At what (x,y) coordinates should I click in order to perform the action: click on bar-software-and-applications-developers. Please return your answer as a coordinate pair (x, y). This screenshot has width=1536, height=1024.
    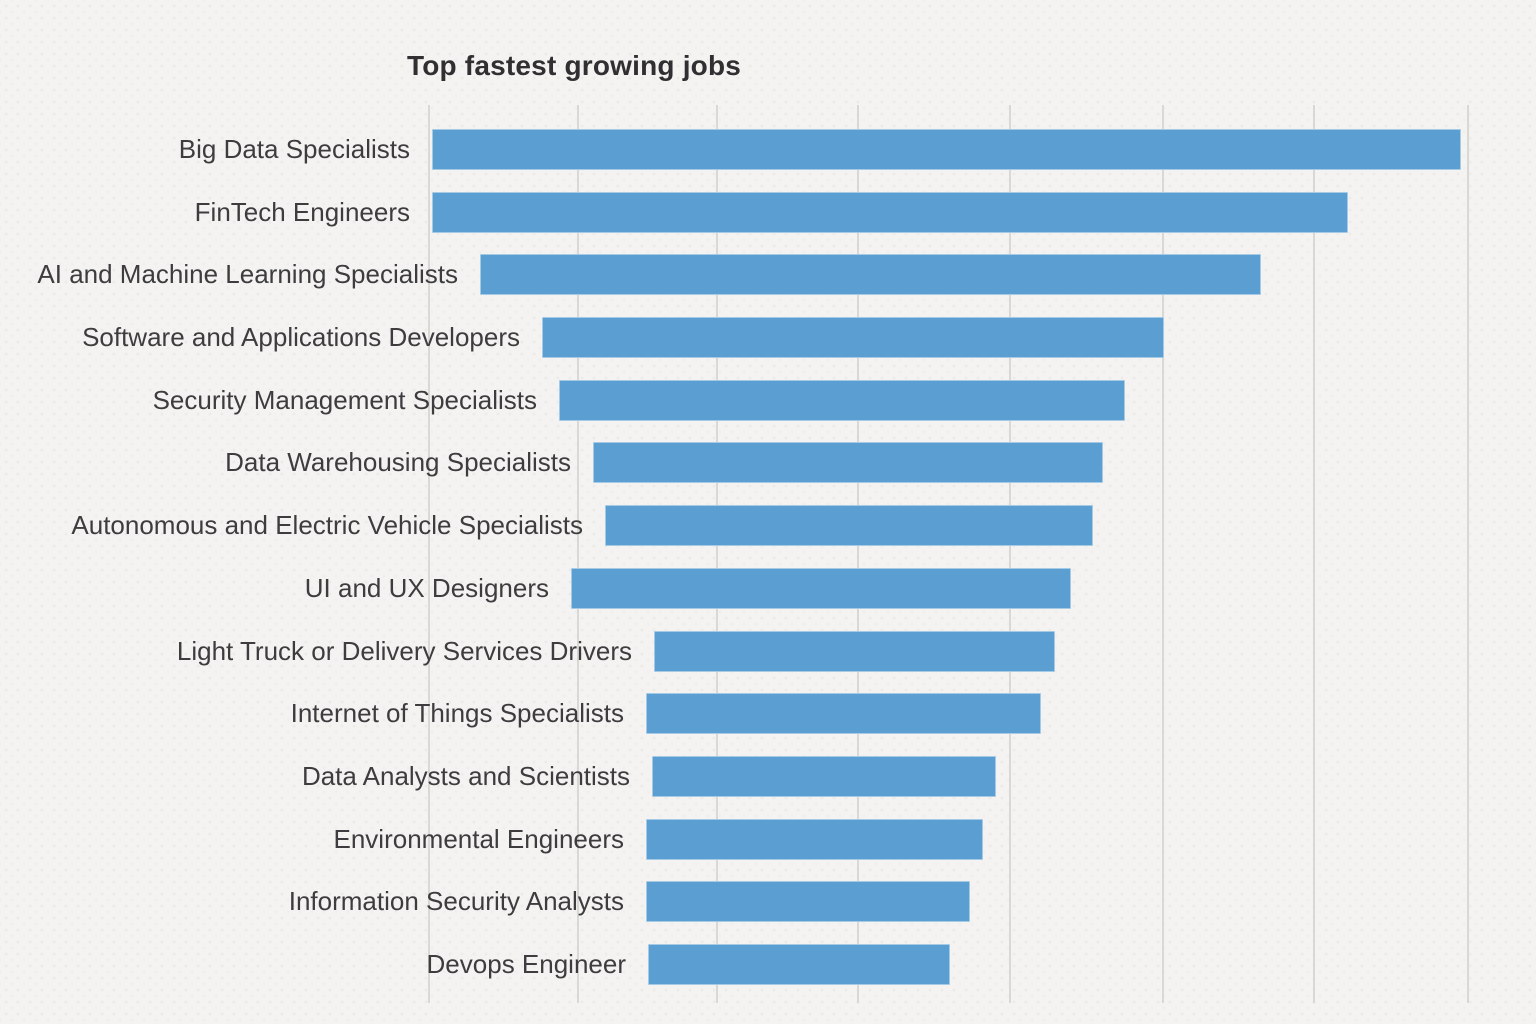
    Looking at the image, I should click on (853, 337).